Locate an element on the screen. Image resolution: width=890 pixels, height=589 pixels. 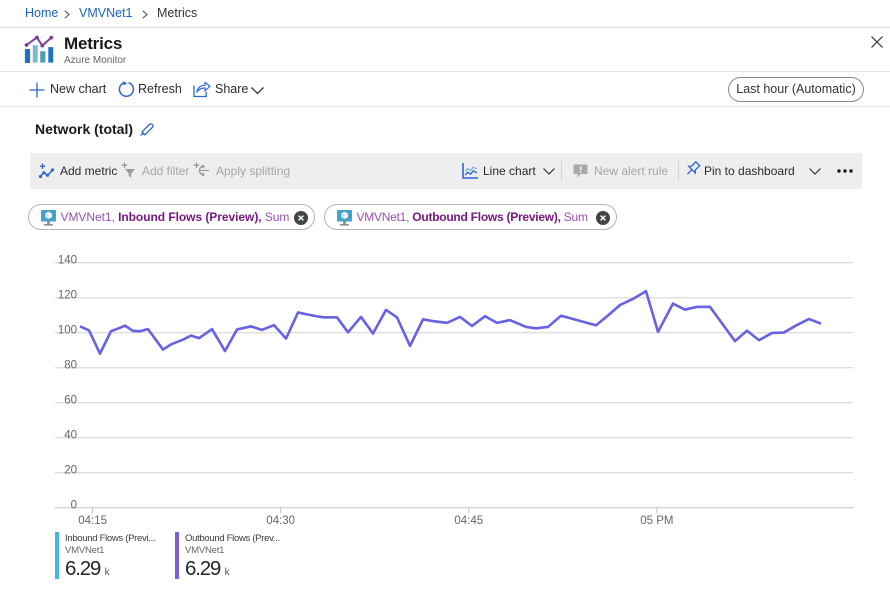
svg-text: 20 is located at coordinates (70, 470).